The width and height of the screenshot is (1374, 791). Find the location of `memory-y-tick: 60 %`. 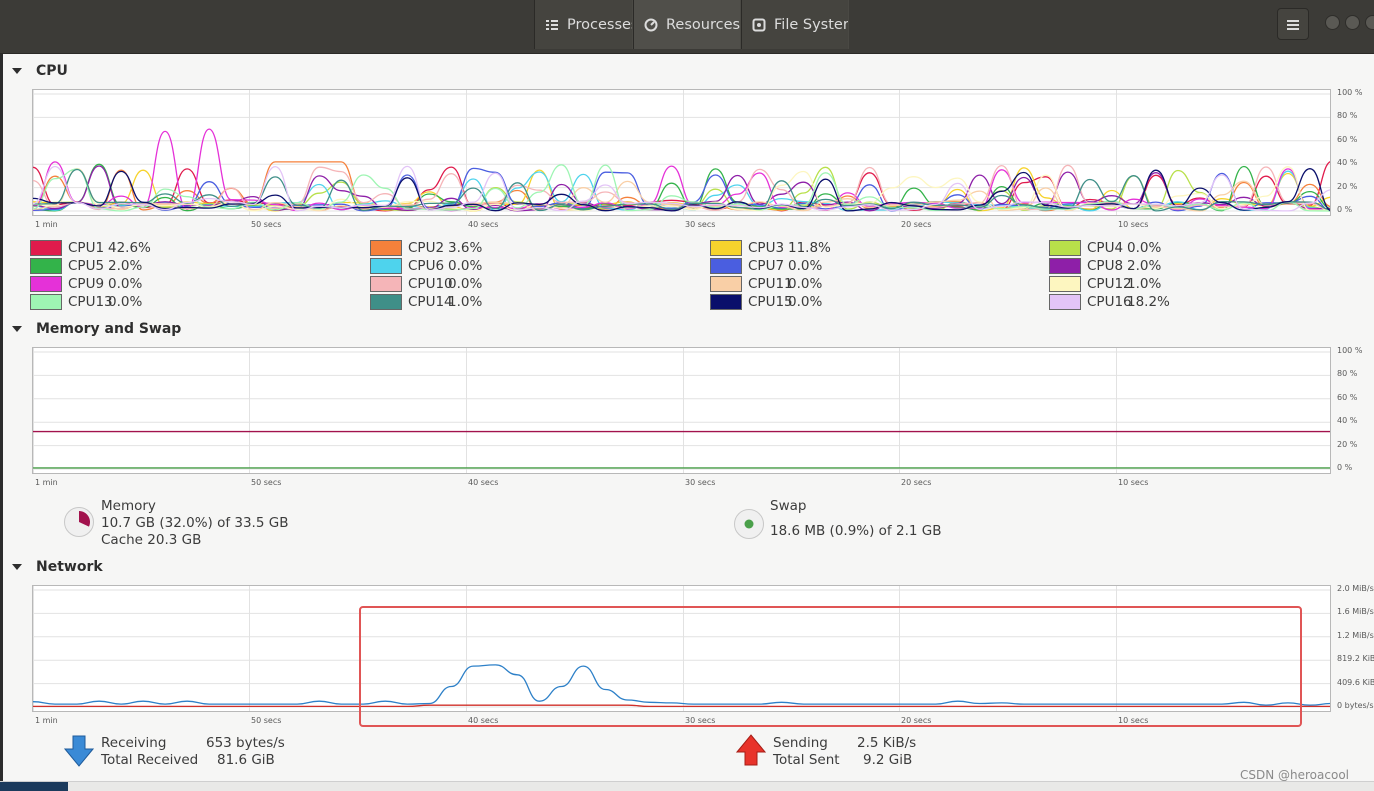

memory-y-tick: 60 % is located at coordinates (1347, 397).